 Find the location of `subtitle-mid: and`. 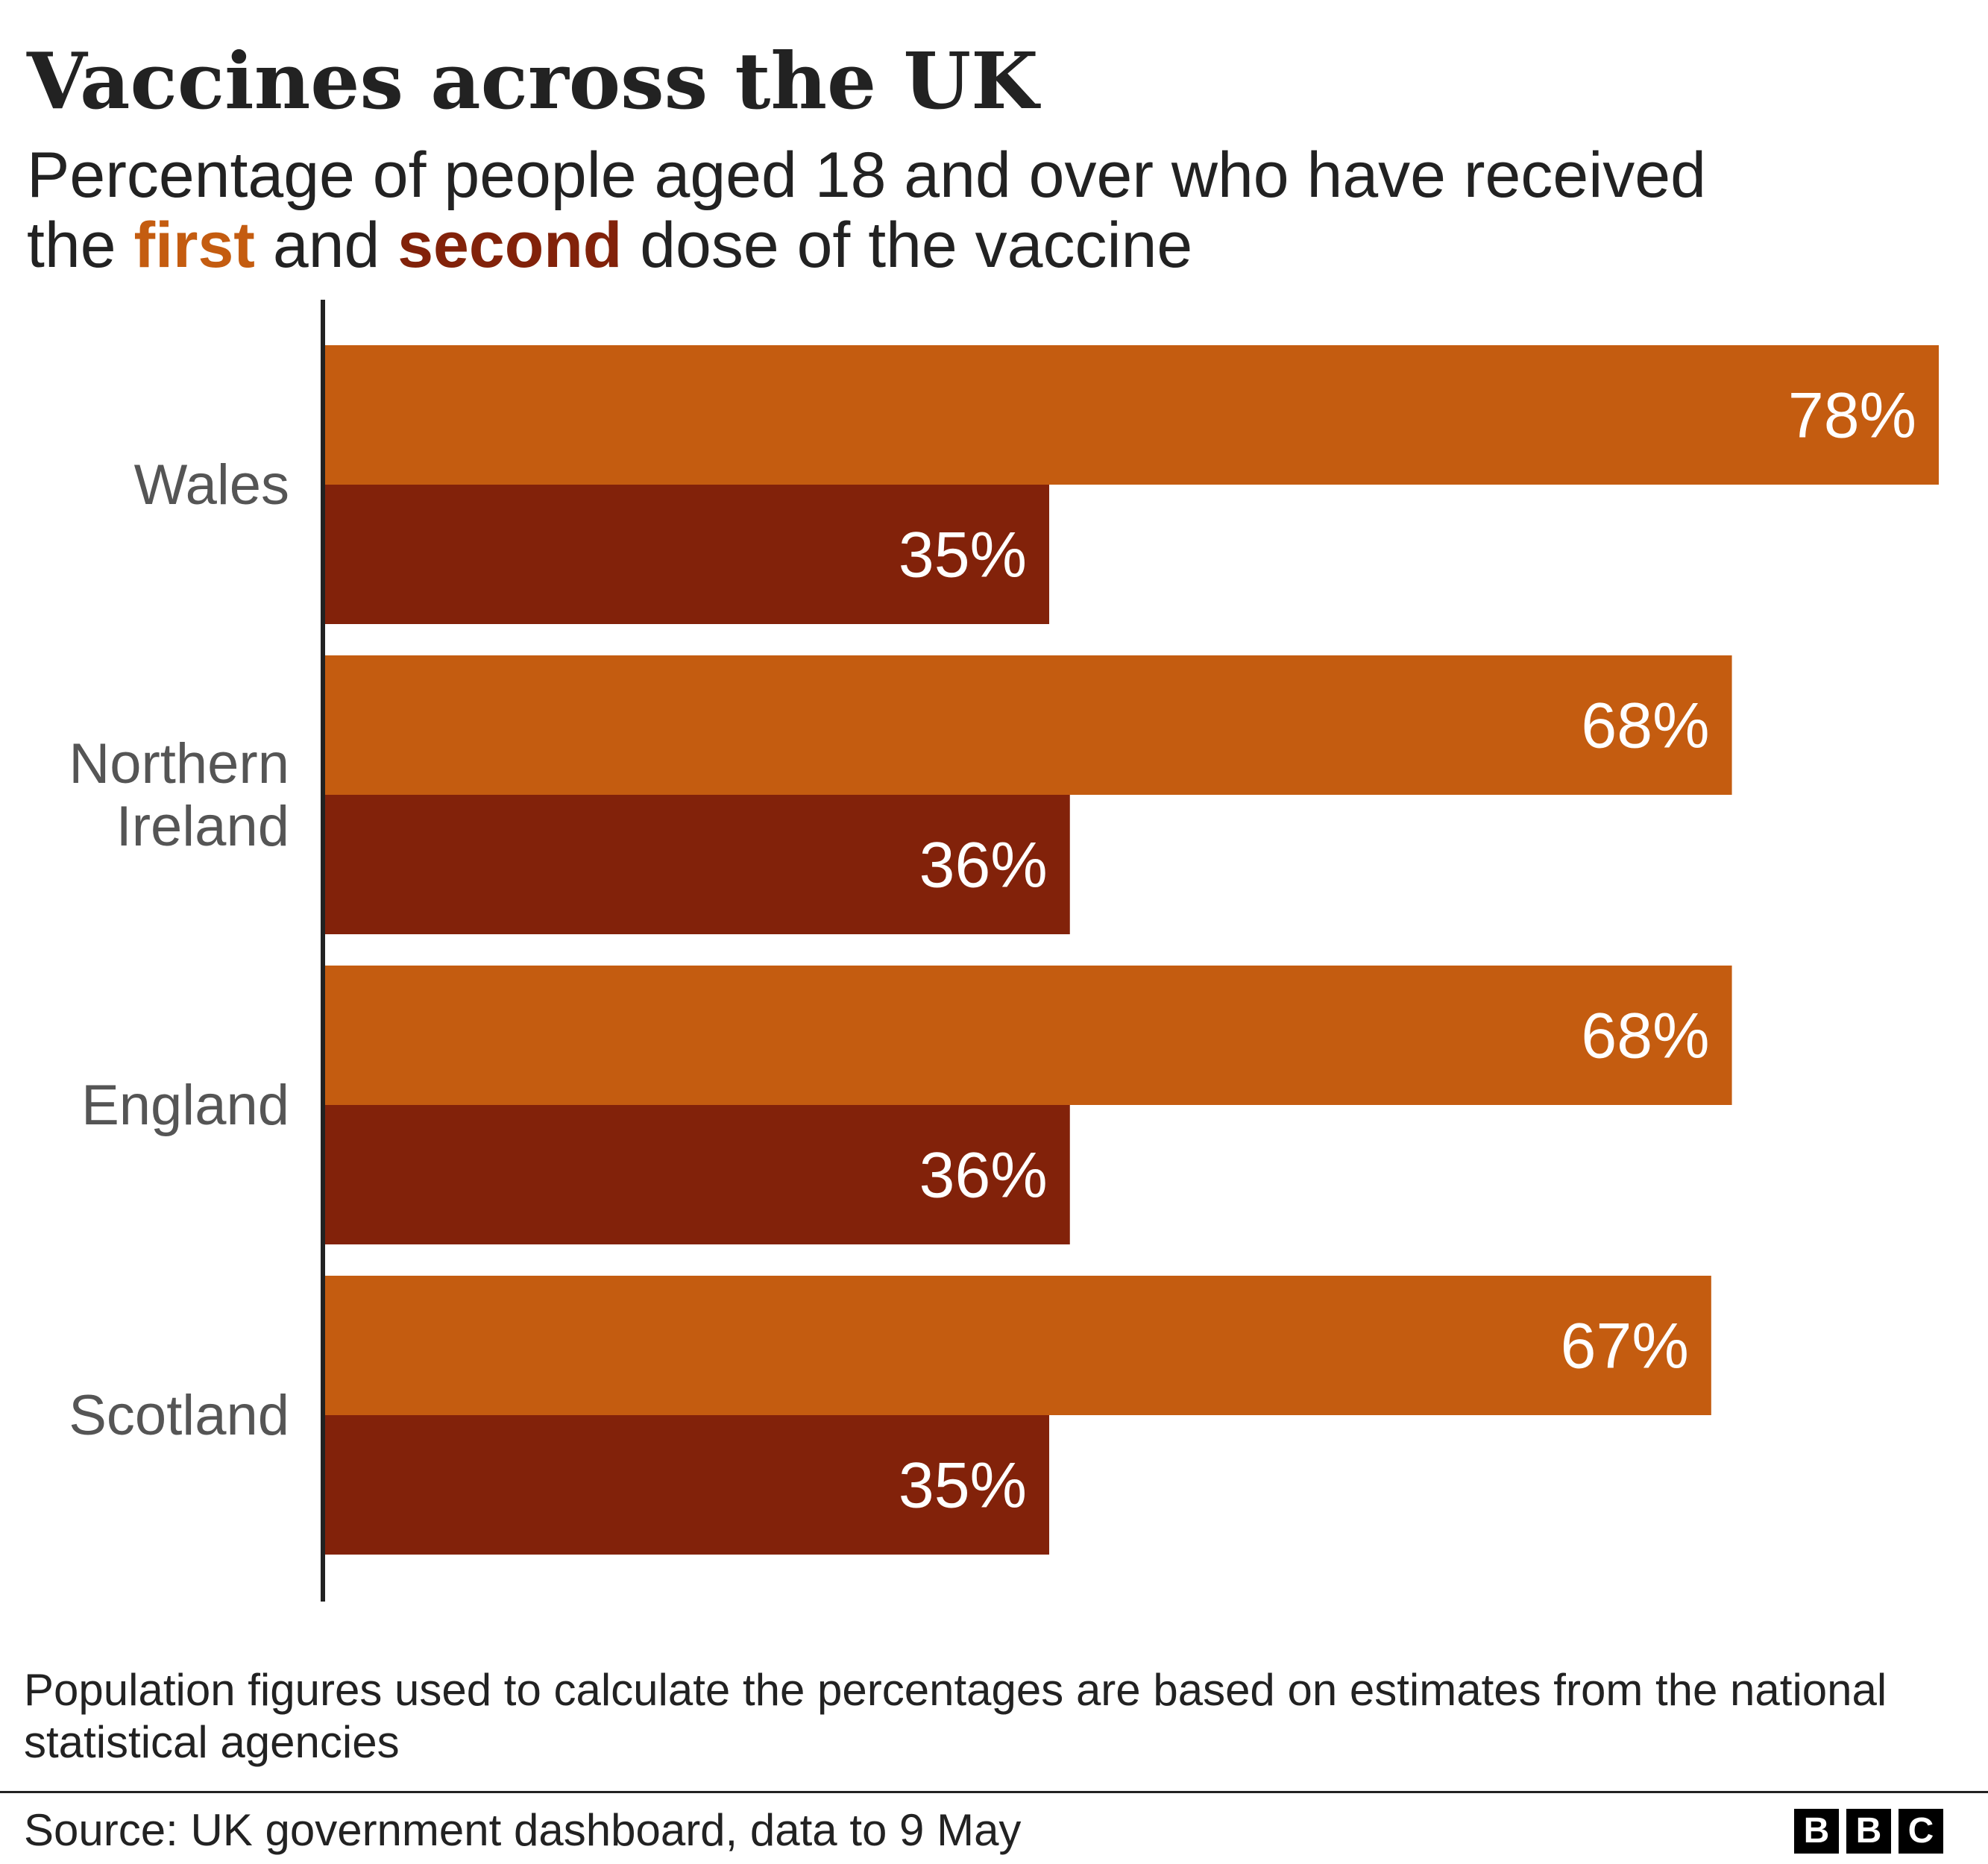

subtitle-mid: and is located at coordinates (326, 245).